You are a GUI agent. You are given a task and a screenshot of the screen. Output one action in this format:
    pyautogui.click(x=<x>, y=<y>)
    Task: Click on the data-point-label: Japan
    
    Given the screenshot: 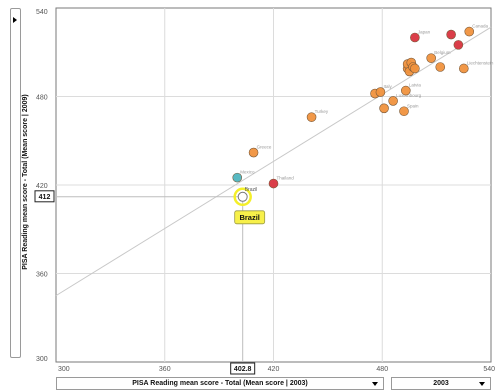 What is the action you would take?
    pyautogui.click(x=424, y=32)
    